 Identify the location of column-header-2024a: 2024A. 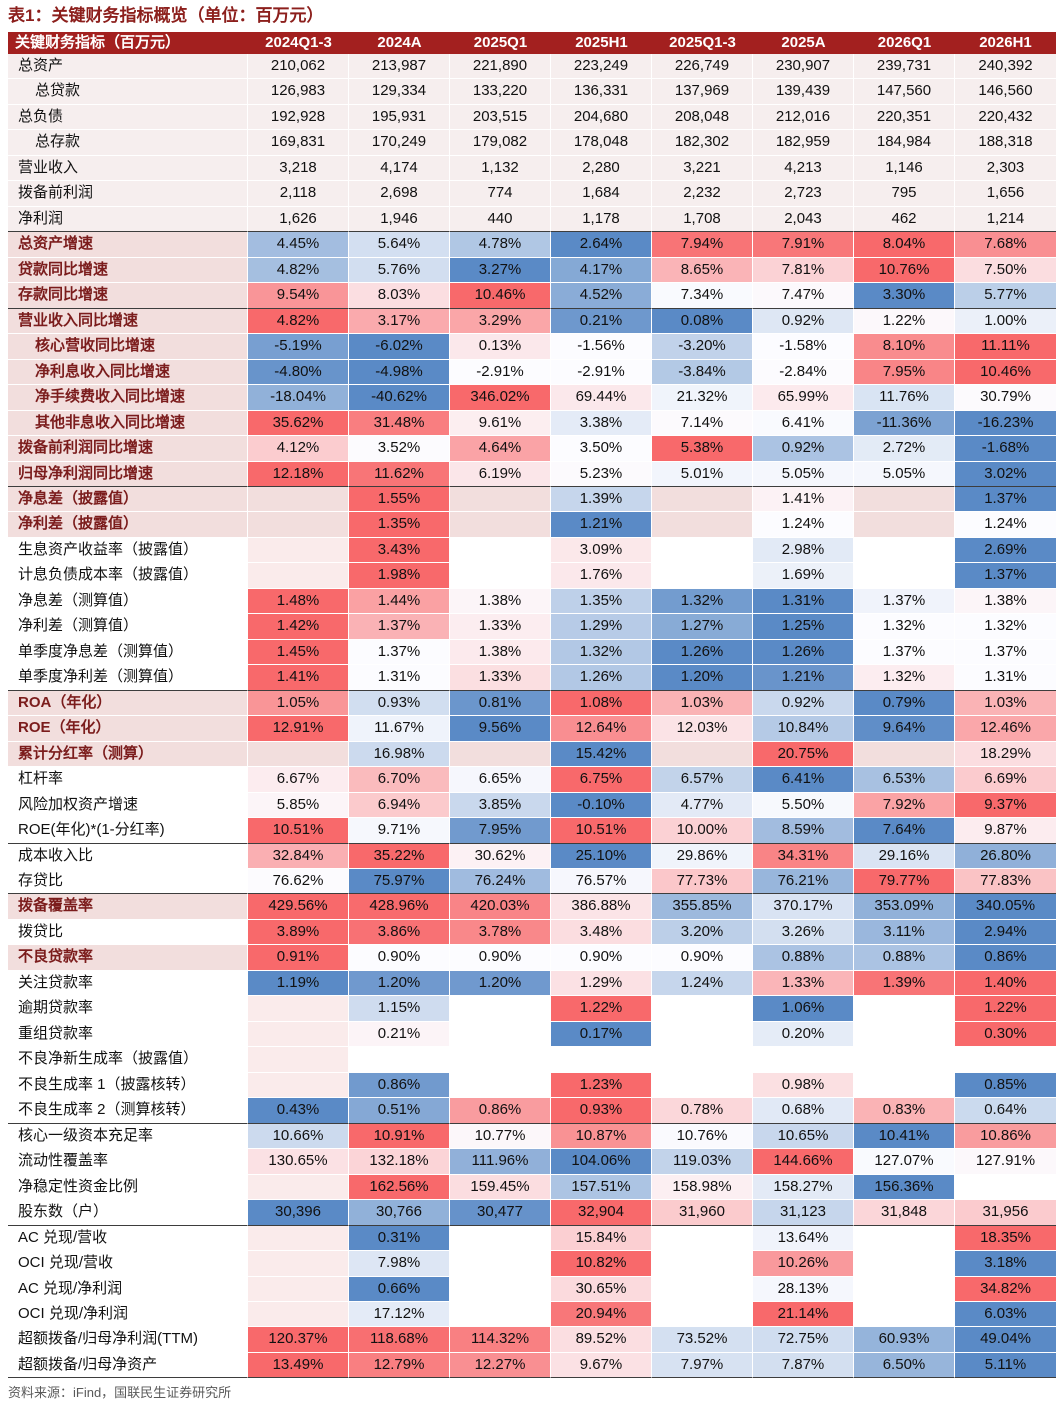
(399, 42).